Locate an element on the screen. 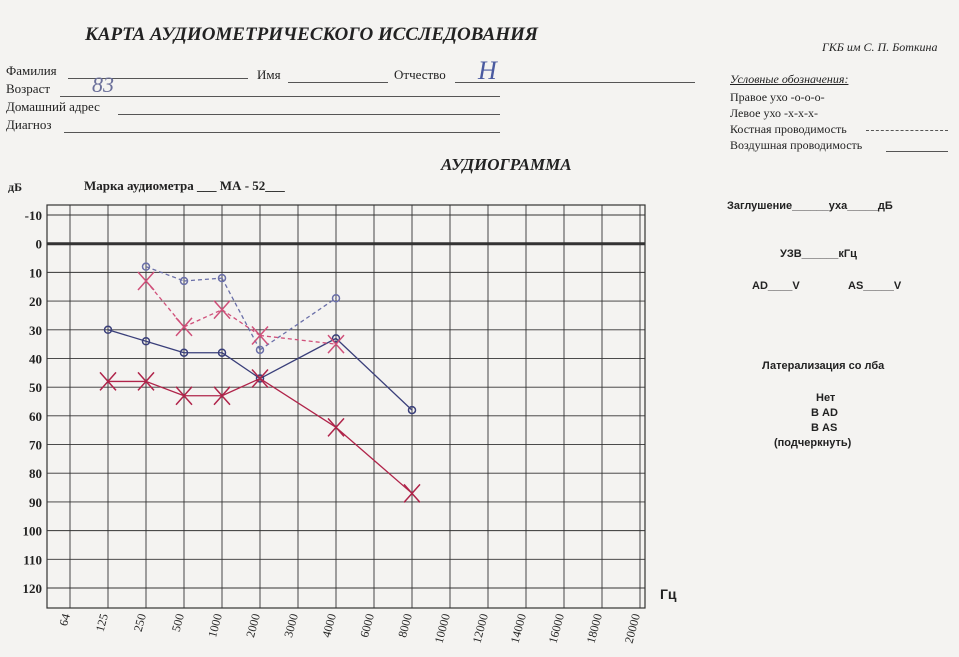  option: (подчеркнуть) is located at coordinates (813, 443).